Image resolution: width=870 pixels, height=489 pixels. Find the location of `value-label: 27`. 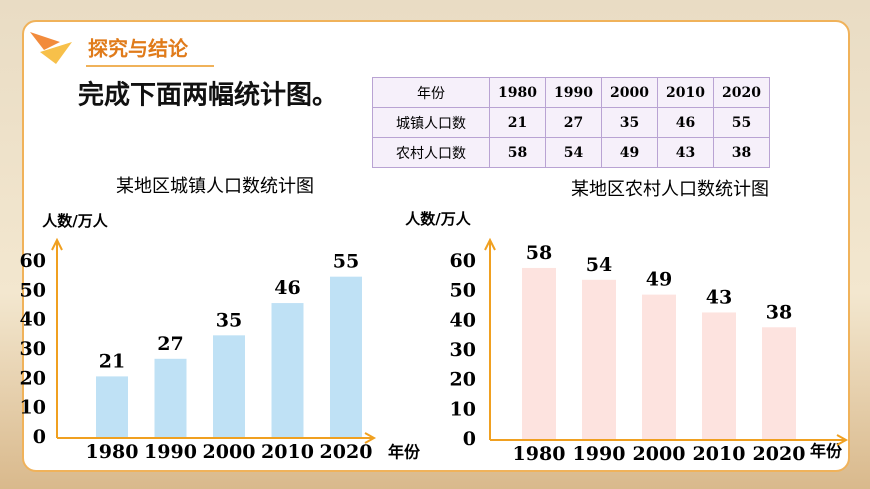

value-label: 27 is located at coordinates (170, 344).